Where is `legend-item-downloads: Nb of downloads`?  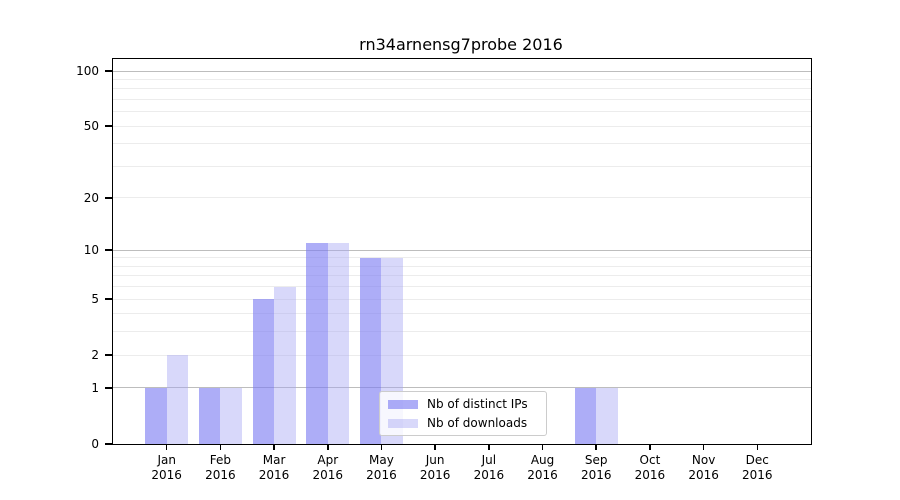
legend-item-downloads: Nb of downloads is located at coordinates (467, 423).